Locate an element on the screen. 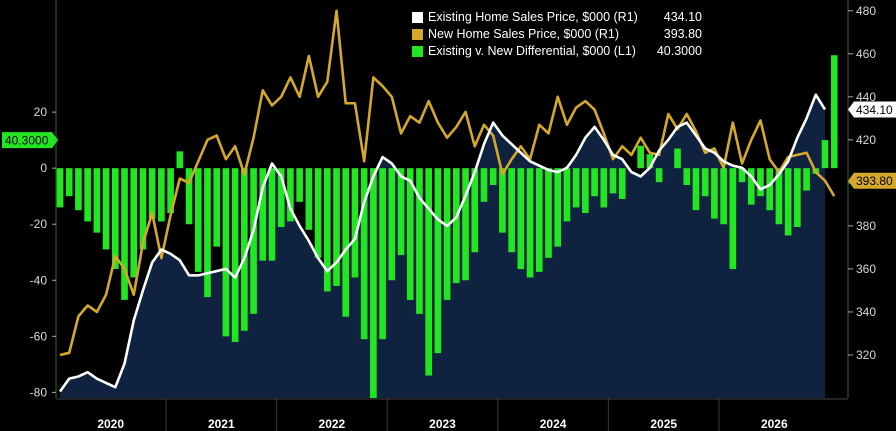 This screenshot has width=896, height=431. x-tick-label: 2020 is located at coordinates (110, 424).